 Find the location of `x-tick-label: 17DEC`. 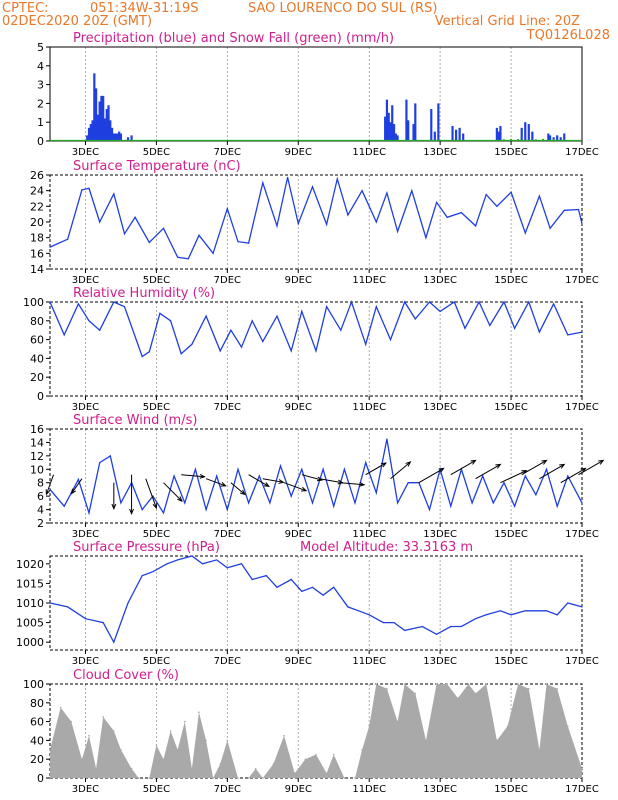

x-tick-label: 17DEC is located at coordinates (582, 534).